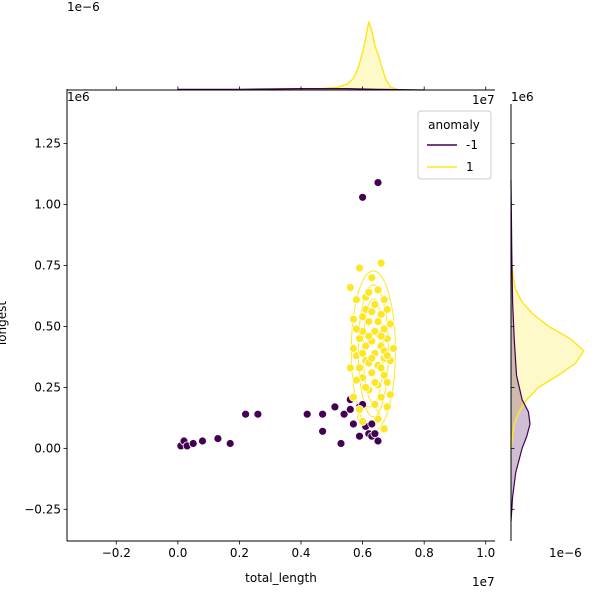 The width and height of the screenshot is (600, 600). Describe the element at coordinates (424, 553) in the screenshot. I see `x-tick-label-5: 0.8` at that location.